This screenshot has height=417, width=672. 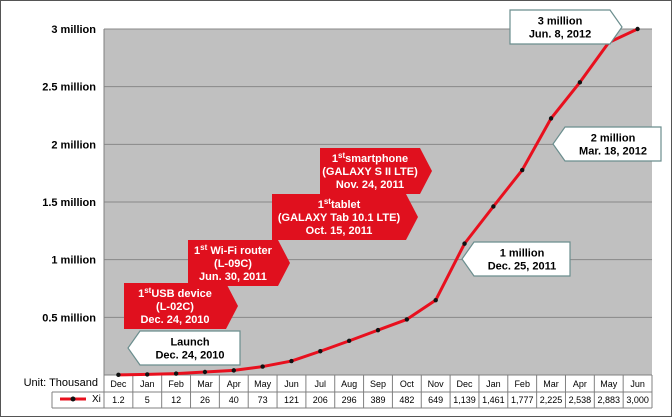 What do you see at coordinates (560, 22) in the screenshot?
I see `callout-text: 3 million` at bounding box center [560, 22].